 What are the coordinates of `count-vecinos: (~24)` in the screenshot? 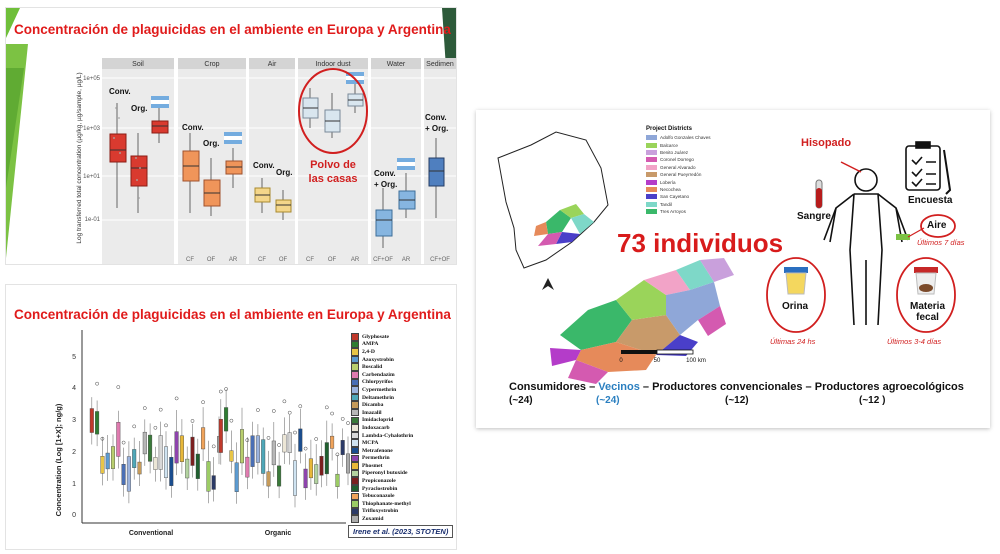 It's located at (608, 400).